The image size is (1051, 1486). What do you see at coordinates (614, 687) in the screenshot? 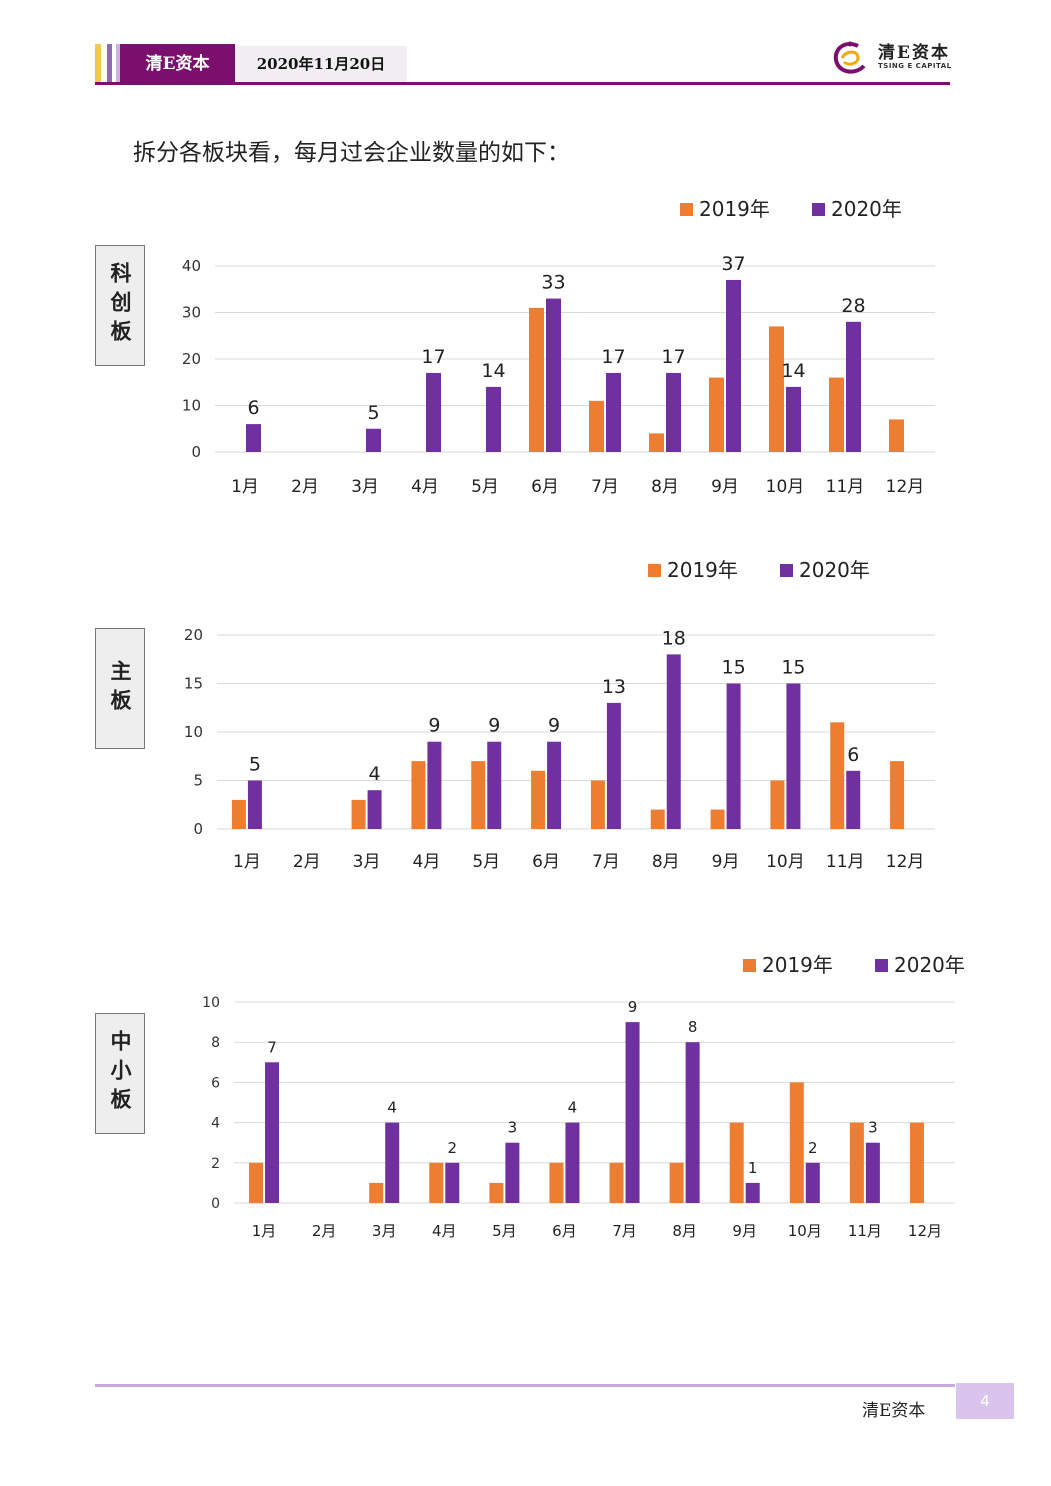
I see `data-label: 13` at bounding box center [614, 687].